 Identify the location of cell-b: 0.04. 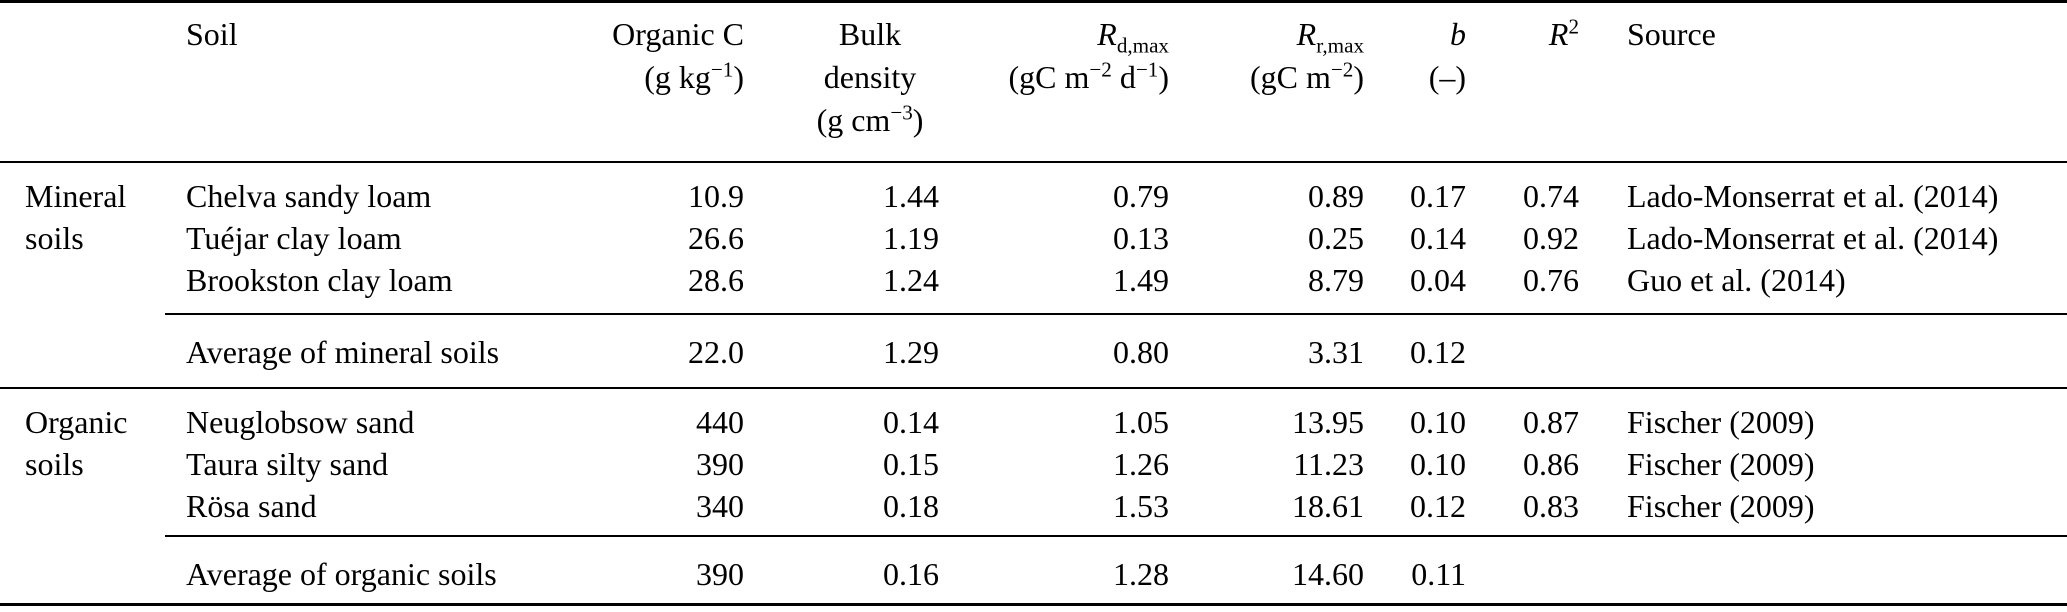
(1438, 280).